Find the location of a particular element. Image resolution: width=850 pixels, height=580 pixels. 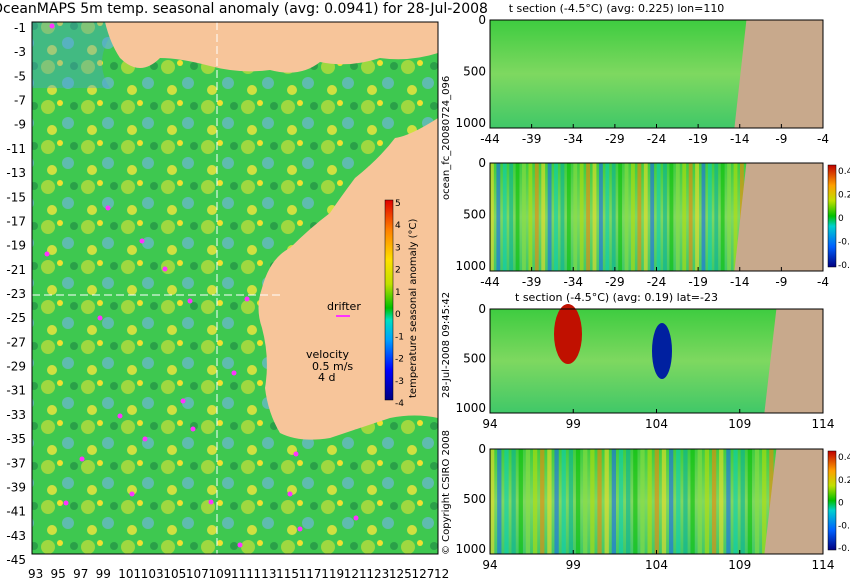

map-x-tick: 123 is located at coordinates (377, 573).